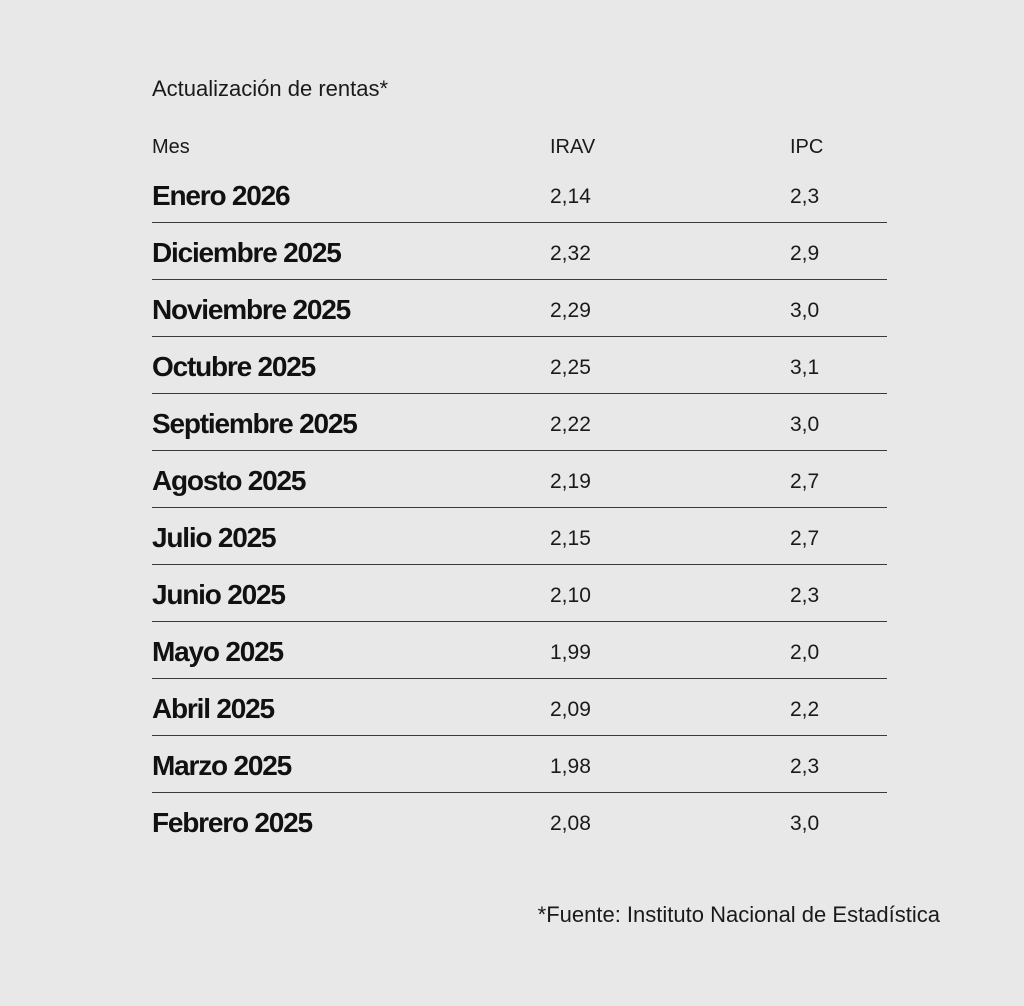 This screenshot has width=1024, height=1006. What do you see at coordinates (570, 709) in the screenshot?
I see `irav-value: 2,09` at bounding box center [570, 709].